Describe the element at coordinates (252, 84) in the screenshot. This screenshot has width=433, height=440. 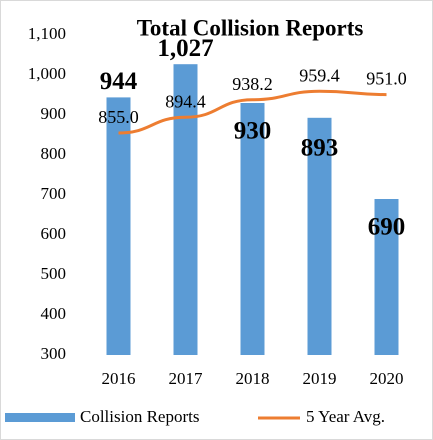
I see `line-label: 938.2` at that location.